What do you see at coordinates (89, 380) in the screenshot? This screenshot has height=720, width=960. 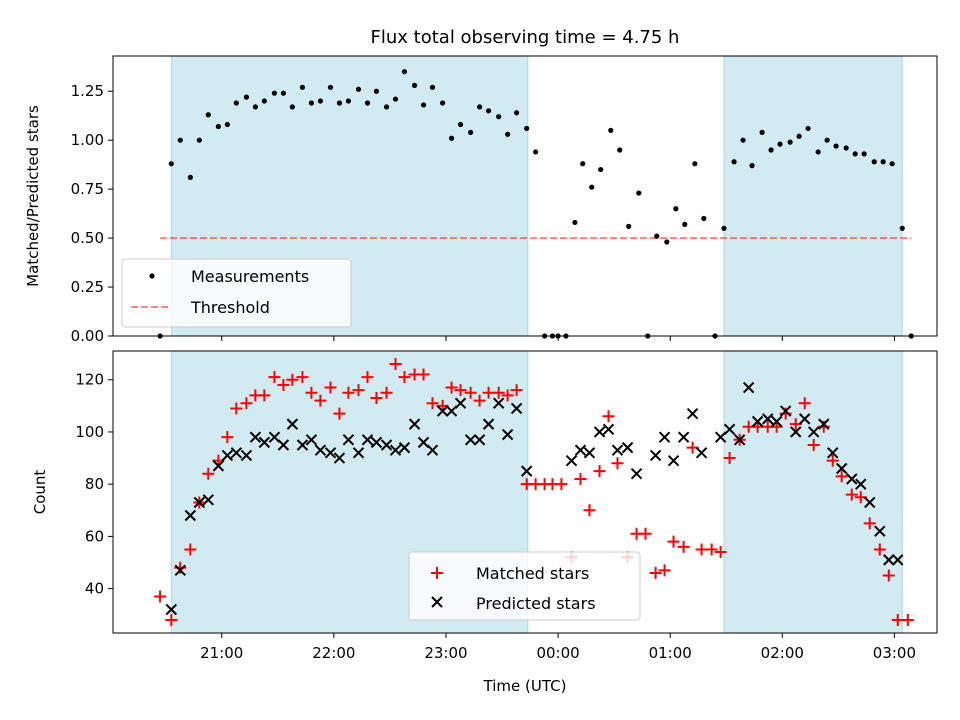 I see `bottom-y-tick-label-4: 120` at bounding box center [89, 380].